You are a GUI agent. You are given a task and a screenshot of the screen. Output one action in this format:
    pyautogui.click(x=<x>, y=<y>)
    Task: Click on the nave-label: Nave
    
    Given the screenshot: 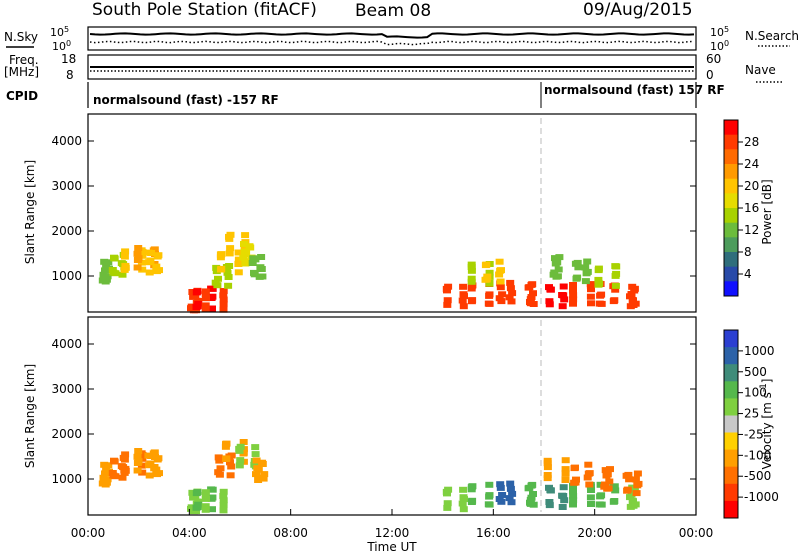 What is the action you would take?
    pyautogui.click(x=760, y=70)
    